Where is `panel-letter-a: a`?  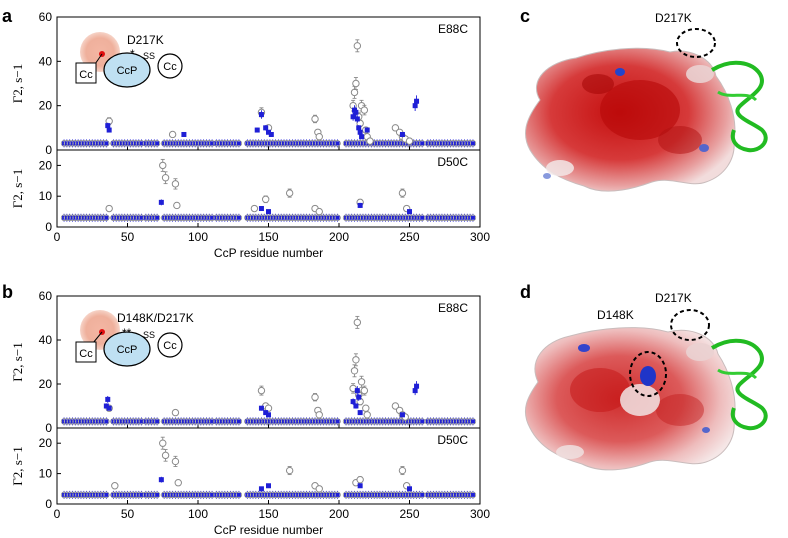 panel-letter-a: a is located at coordinates (7, 16).